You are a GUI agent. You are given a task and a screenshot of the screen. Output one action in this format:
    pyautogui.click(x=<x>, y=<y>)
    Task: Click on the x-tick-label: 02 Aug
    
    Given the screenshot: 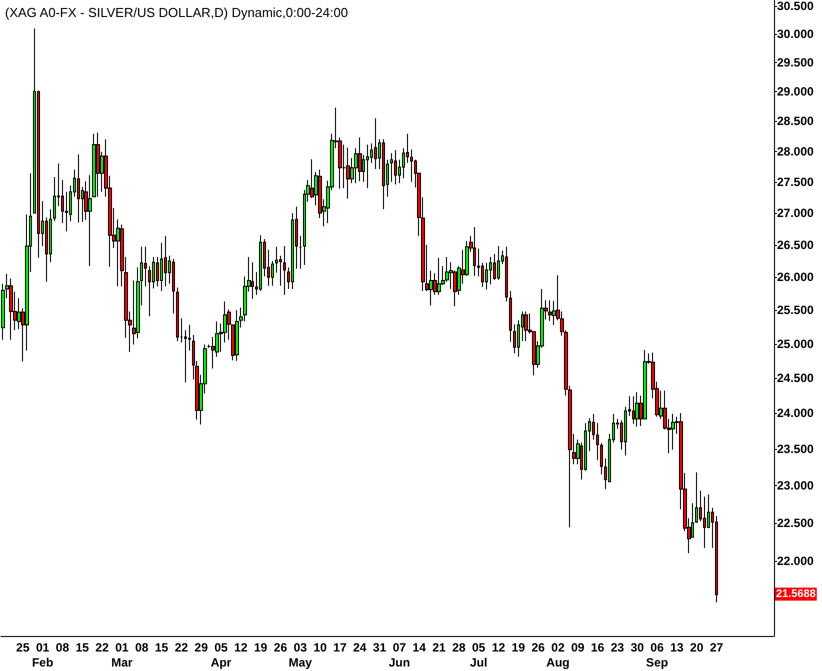 What is the action you would take?
    pyautogui.click(x=558, y=655)
    